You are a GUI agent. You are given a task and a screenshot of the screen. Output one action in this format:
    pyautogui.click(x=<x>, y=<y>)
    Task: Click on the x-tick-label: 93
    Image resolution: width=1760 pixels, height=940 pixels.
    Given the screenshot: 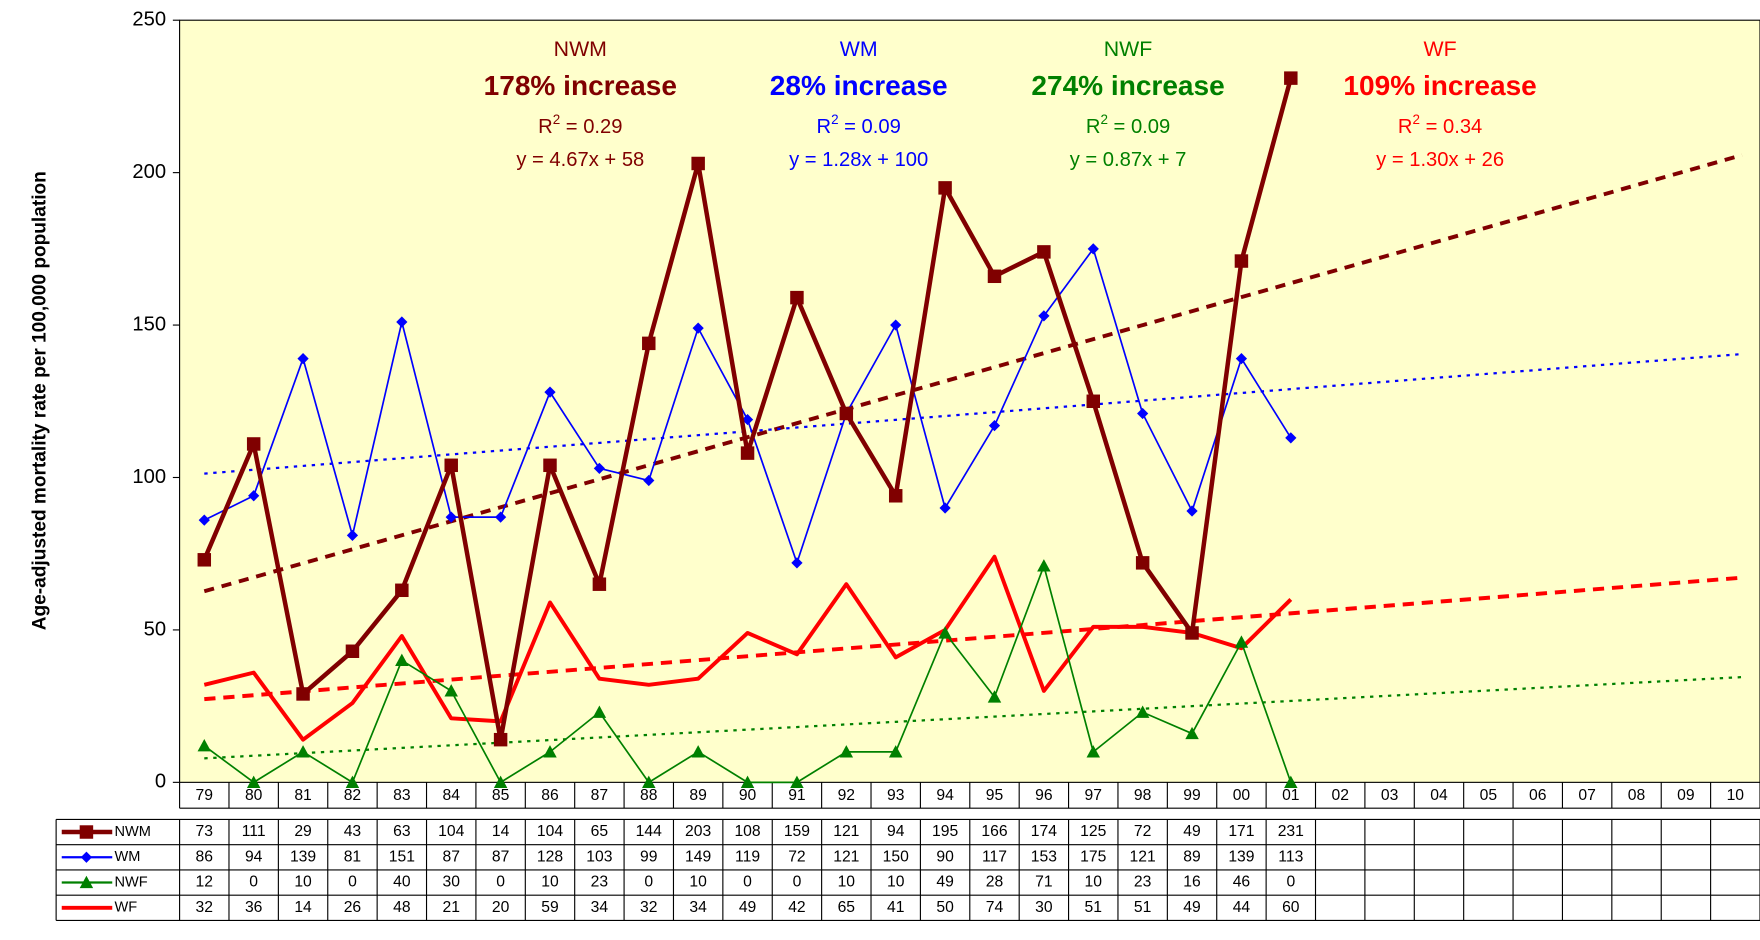 What is the action you would take?
    pyautogui.click(x=896, y=795)
    